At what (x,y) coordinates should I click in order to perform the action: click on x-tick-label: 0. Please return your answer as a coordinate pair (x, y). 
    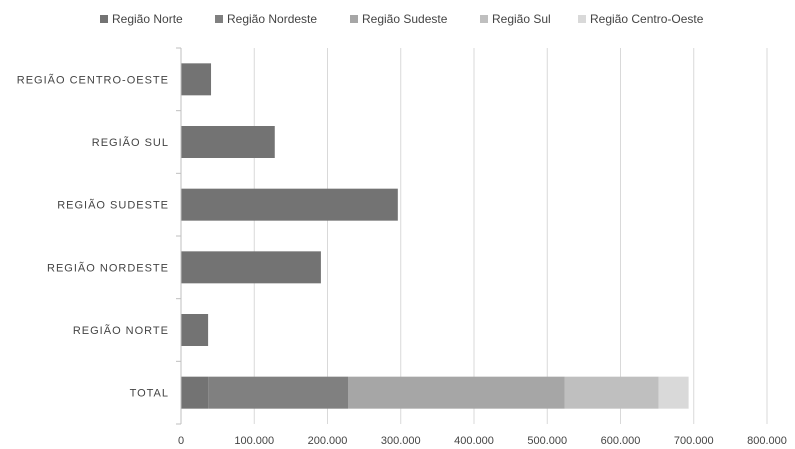
    Looking at the image, I should click on (181, 441).